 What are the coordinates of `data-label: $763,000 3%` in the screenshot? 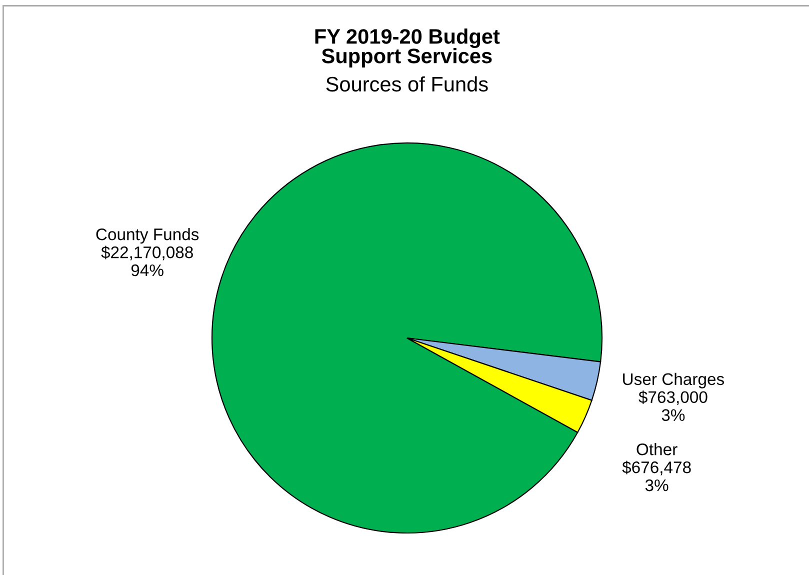 It's located at (673, 405).